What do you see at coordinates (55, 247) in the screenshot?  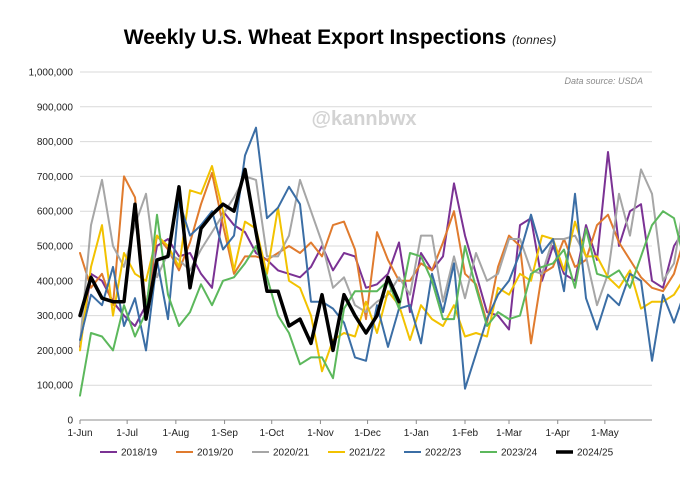 I see `y-tick-label: 500,000` at bounding box center [55, 247].